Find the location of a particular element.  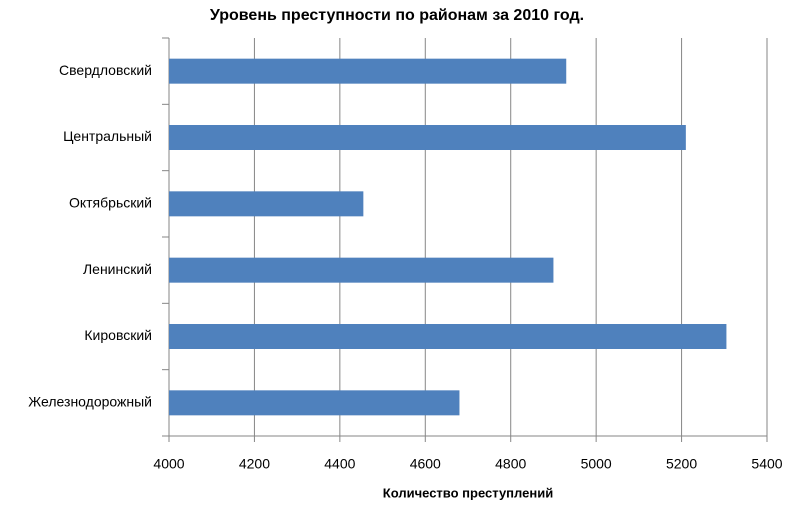

y-tick-label: Кировский is located at coordinates (118, 335).